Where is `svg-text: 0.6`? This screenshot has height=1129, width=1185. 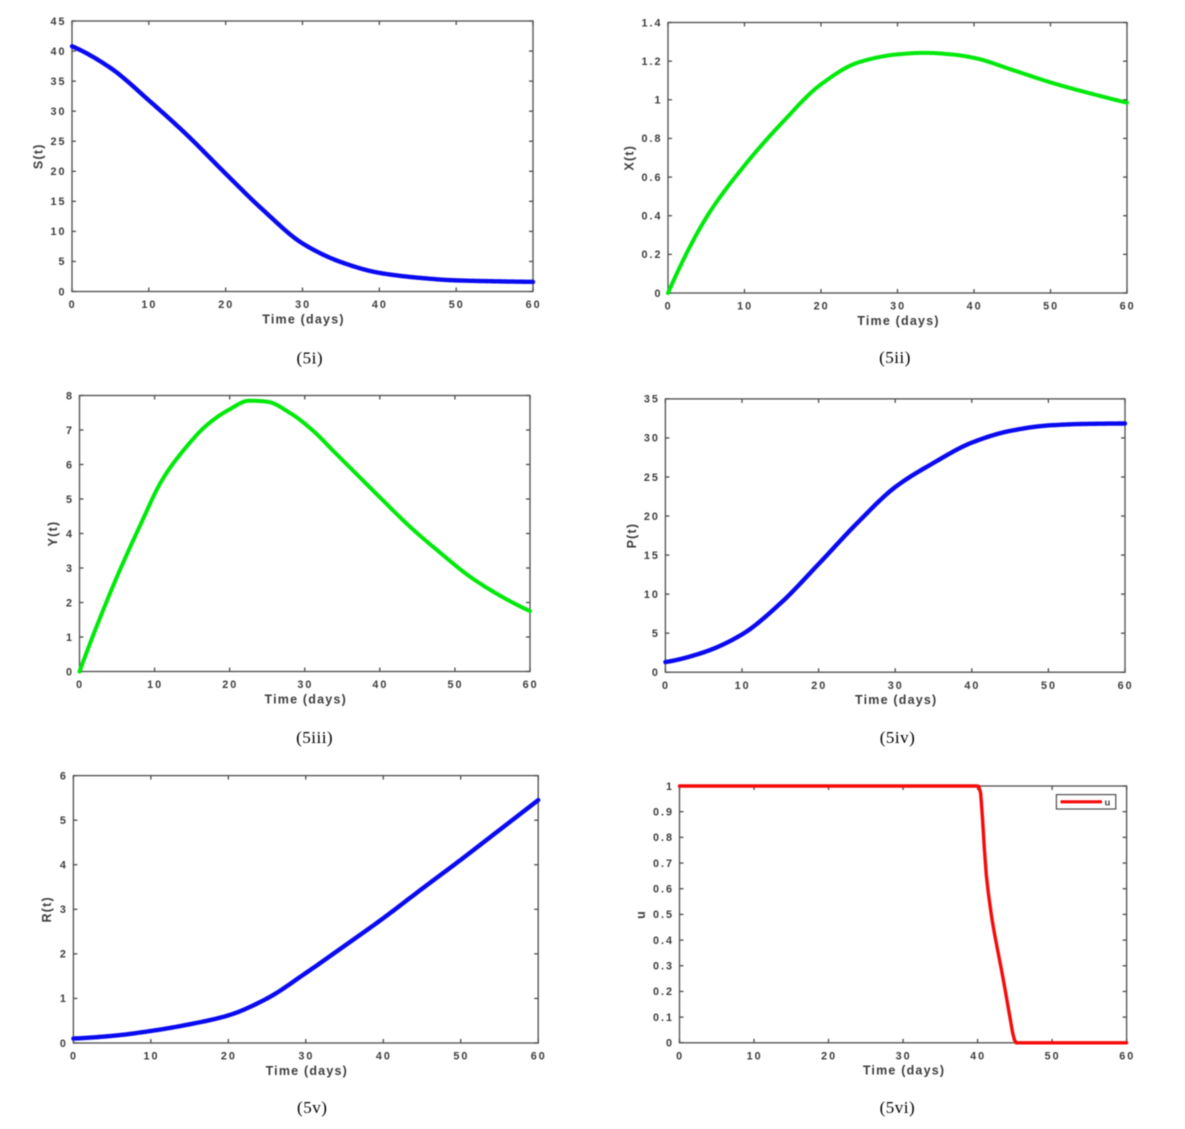
svg-text: 0.6 is located at coordinates (663, 890).